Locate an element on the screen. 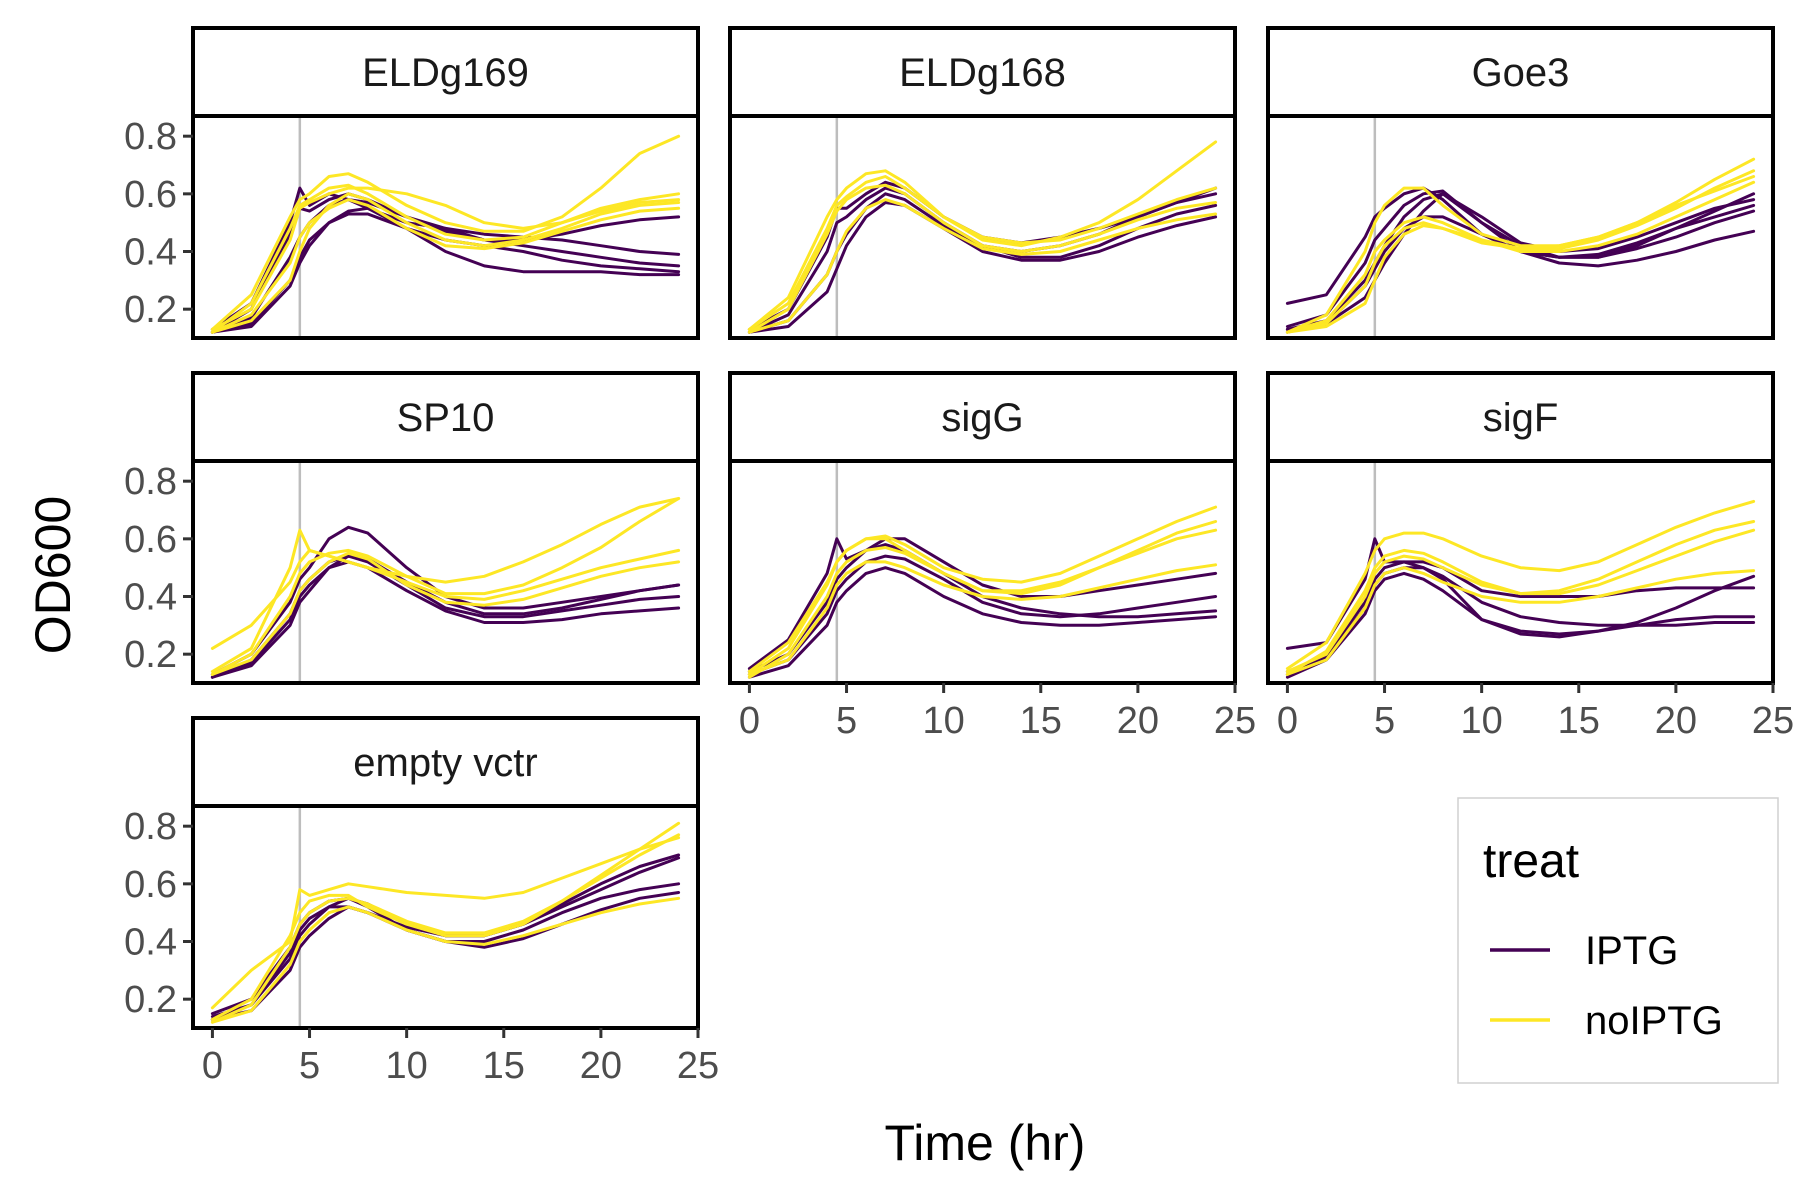 The image size is (1800, 1200). legend-label-iptg: IPTG is located at coordinates (1631, 951).